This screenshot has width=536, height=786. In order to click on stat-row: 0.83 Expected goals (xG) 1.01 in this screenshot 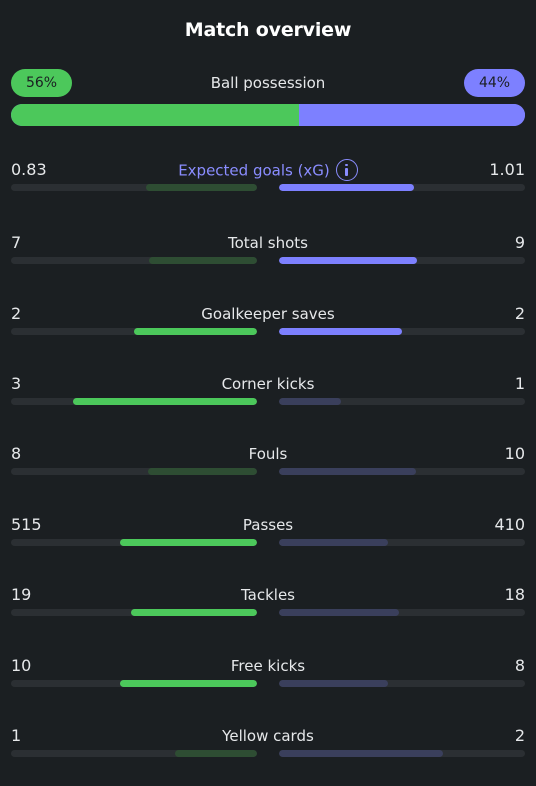, I will do `click(268, 182)`.